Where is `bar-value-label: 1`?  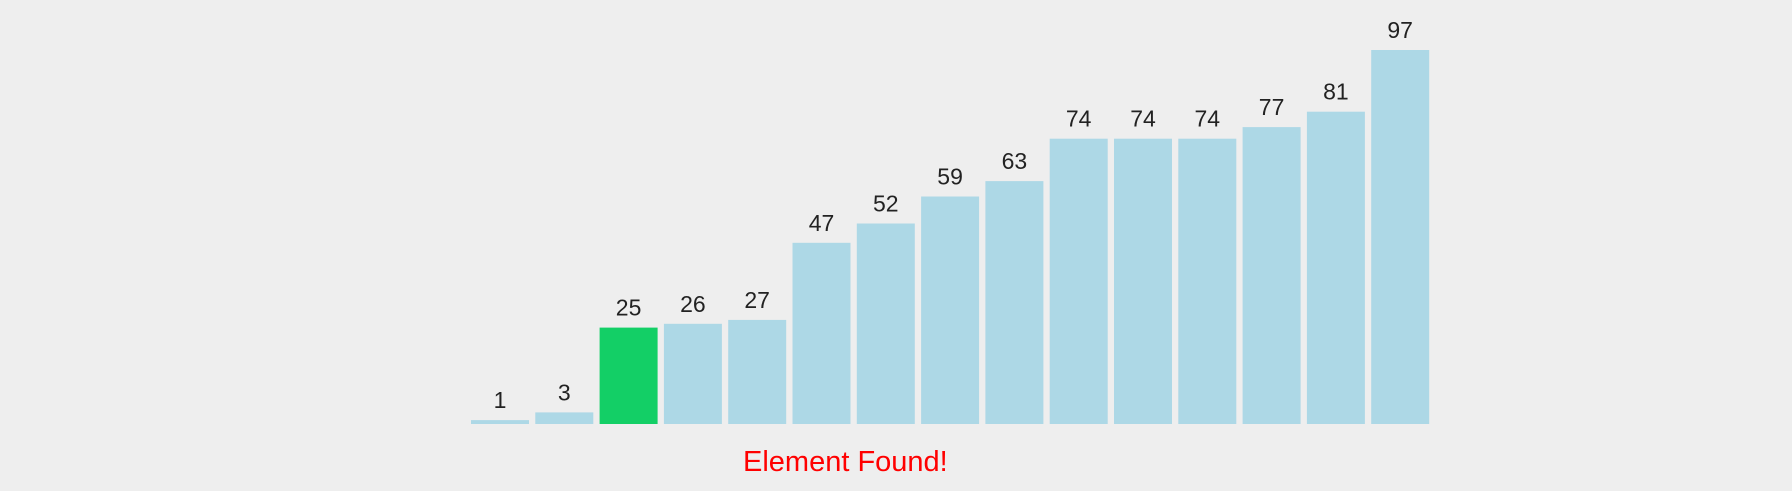 bar-value-label: 1 is located at coordinates (500, 400).